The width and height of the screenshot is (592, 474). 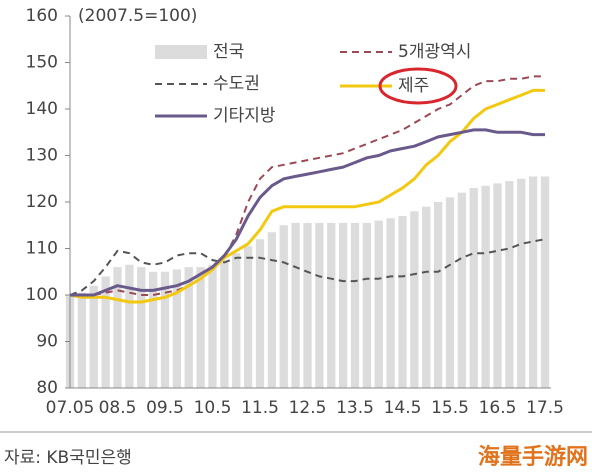 What do you see at coordinates (70, 408) in the screenshot?
I see `x-tick-label: 07.05` at bounding box center [70, 408].